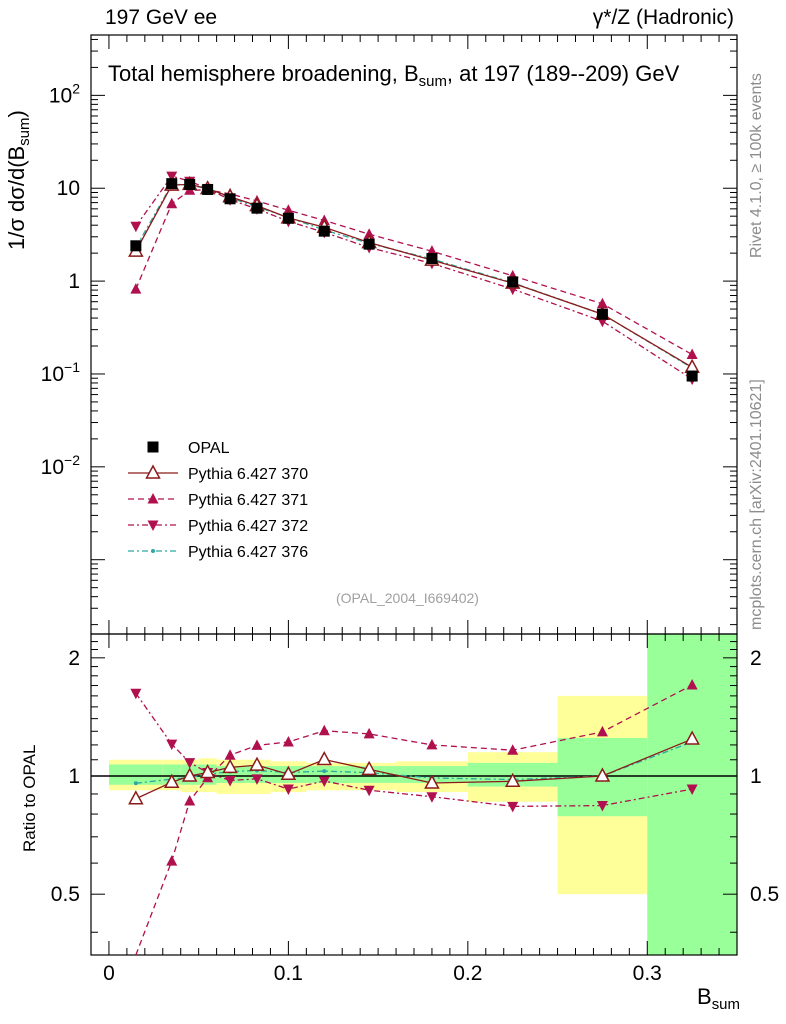 The image size is (786, 1024). Describe the element at coordinates (288, 973) in the screenshot. I see `x-tick-label: 0.1` at that location.